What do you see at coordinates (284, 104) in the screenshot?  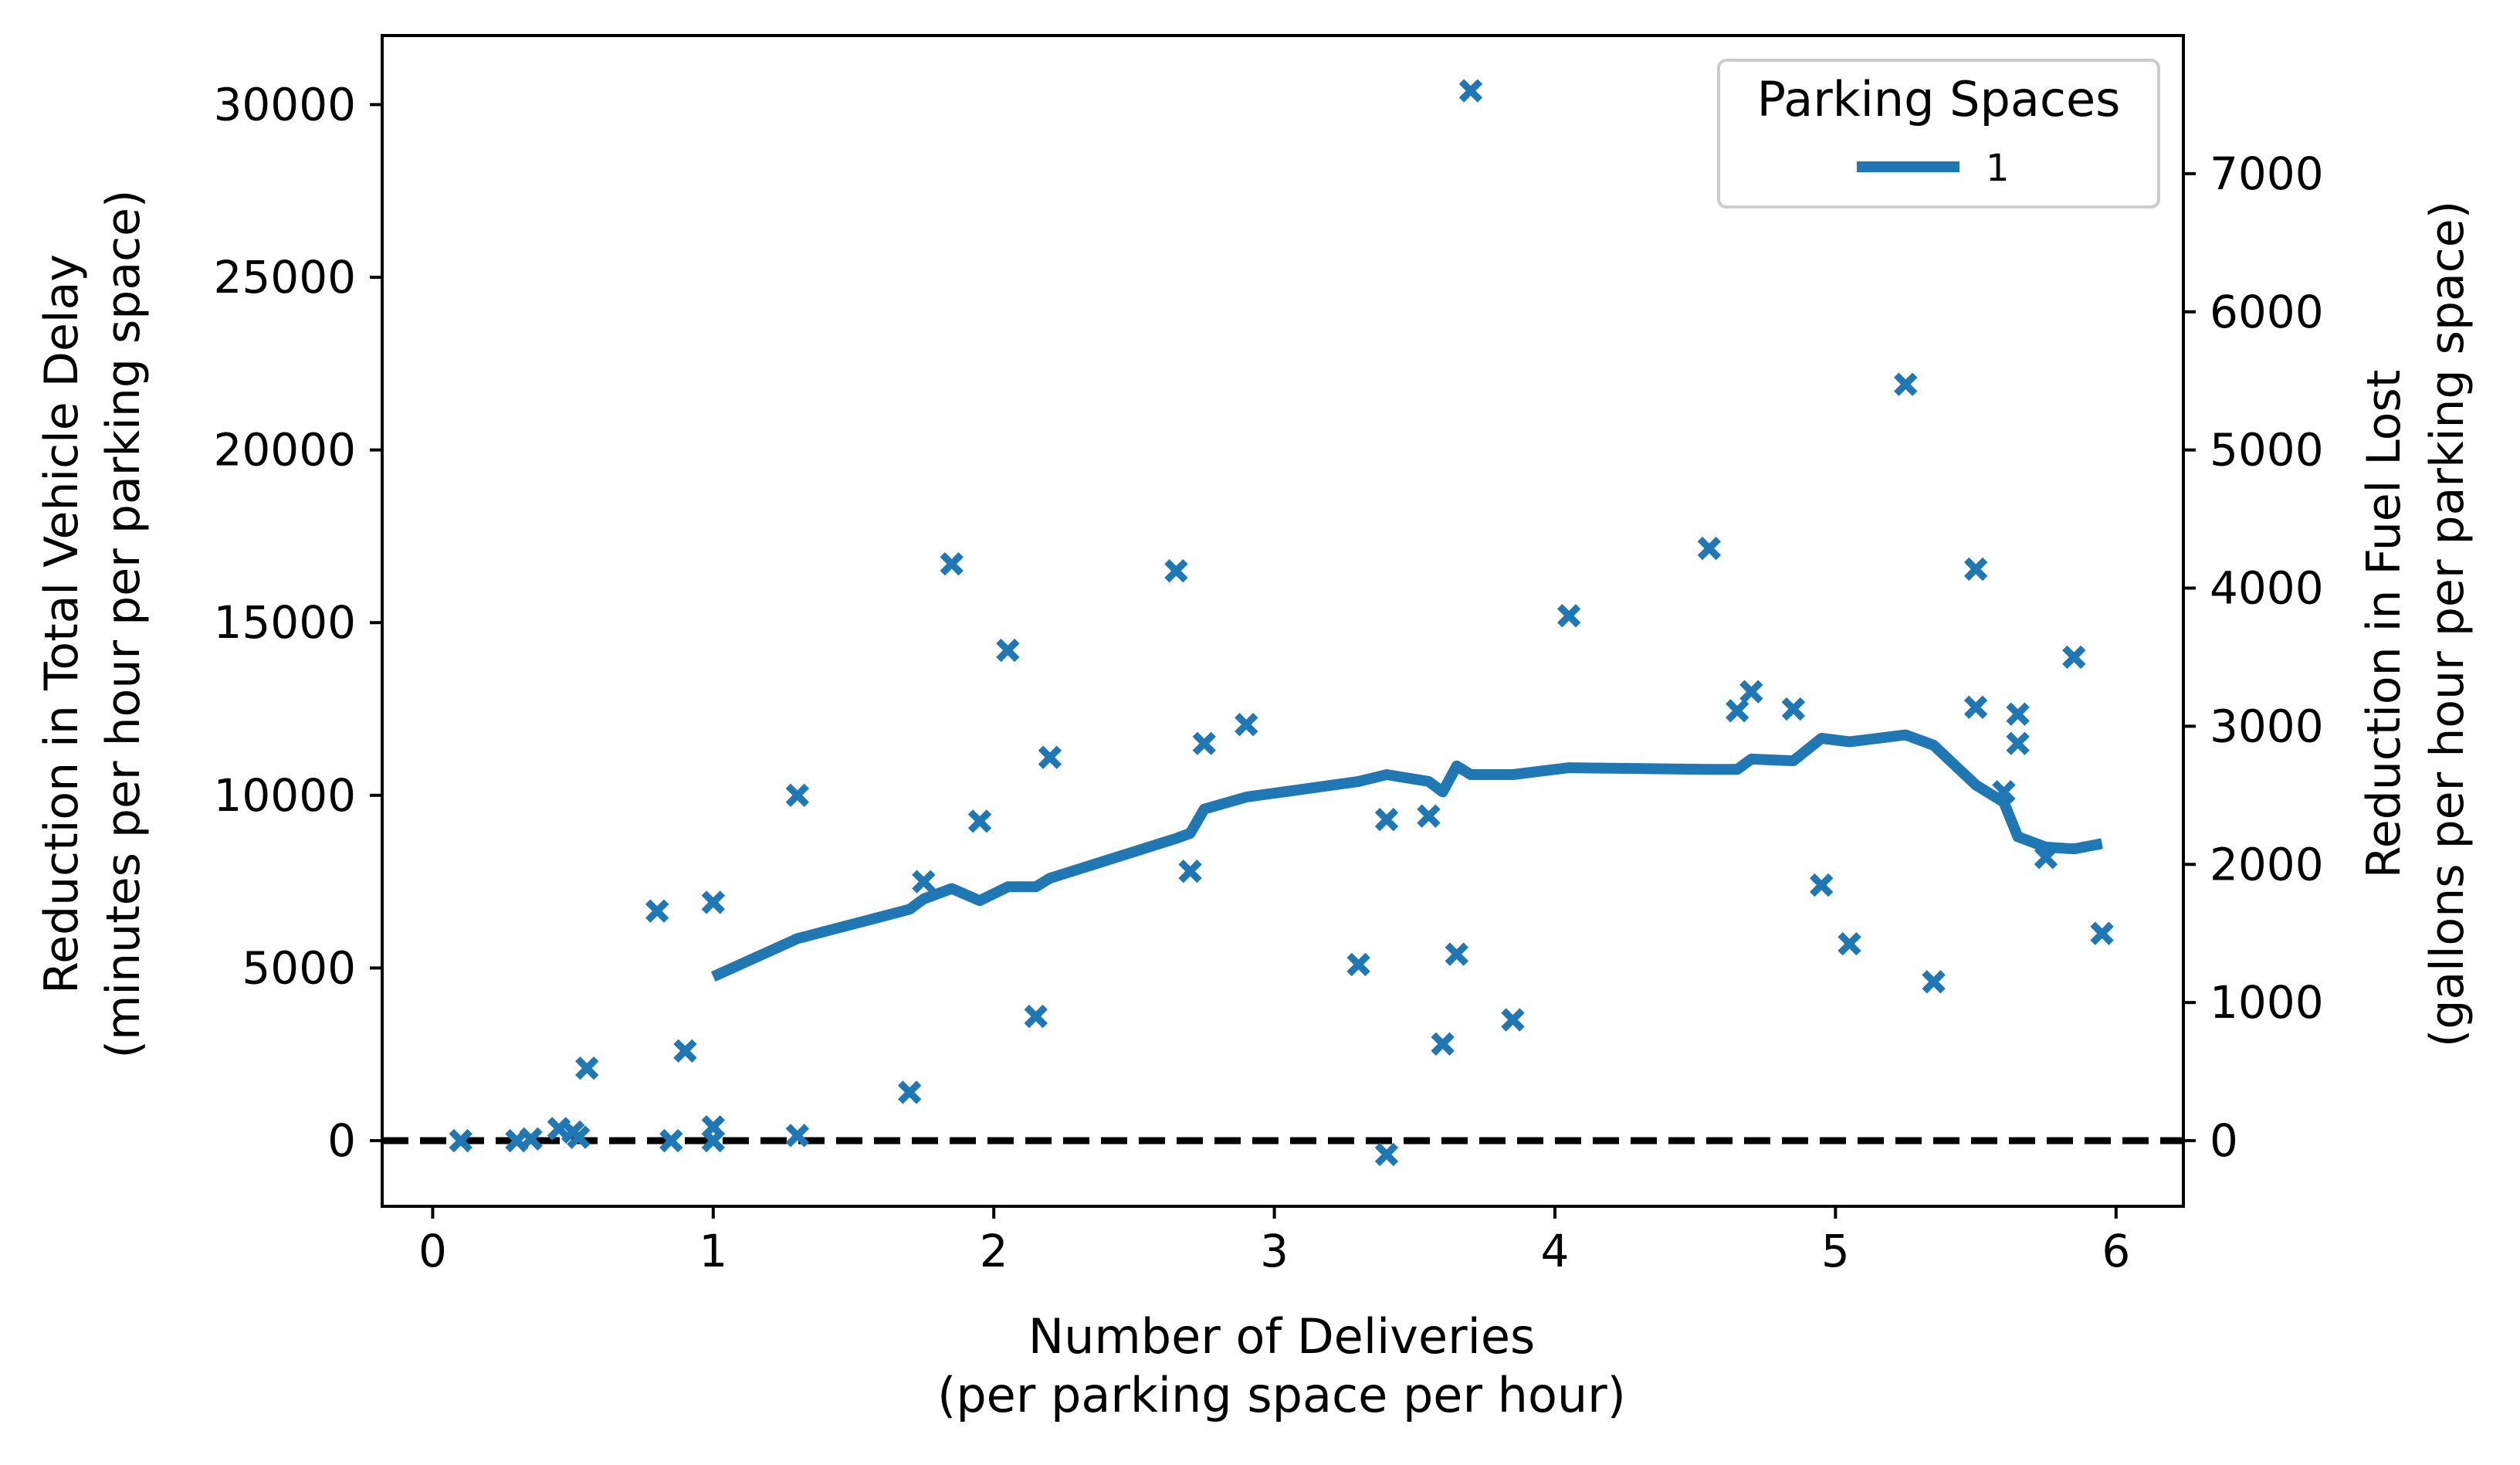 I see `y-left-tick-label-30000: 30000` at bounding box center [284, 104].